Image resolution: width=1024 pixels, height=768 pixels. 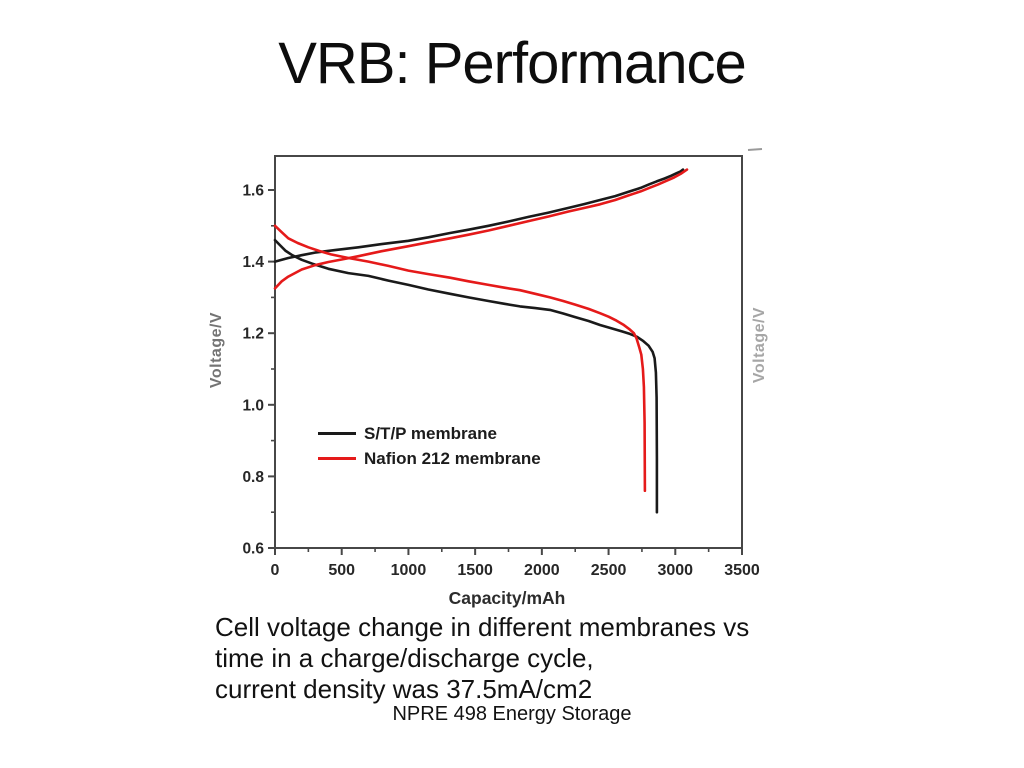 I want to click on footer-course-label: NPRE 498 Energy Storage, so click(x=512, y=714).